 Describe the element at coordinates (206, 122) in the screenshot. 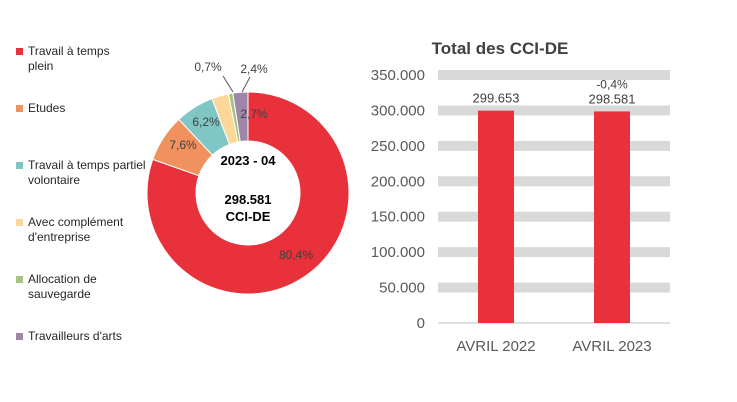

I see `donut-slice-label: 6,2%` at that location.